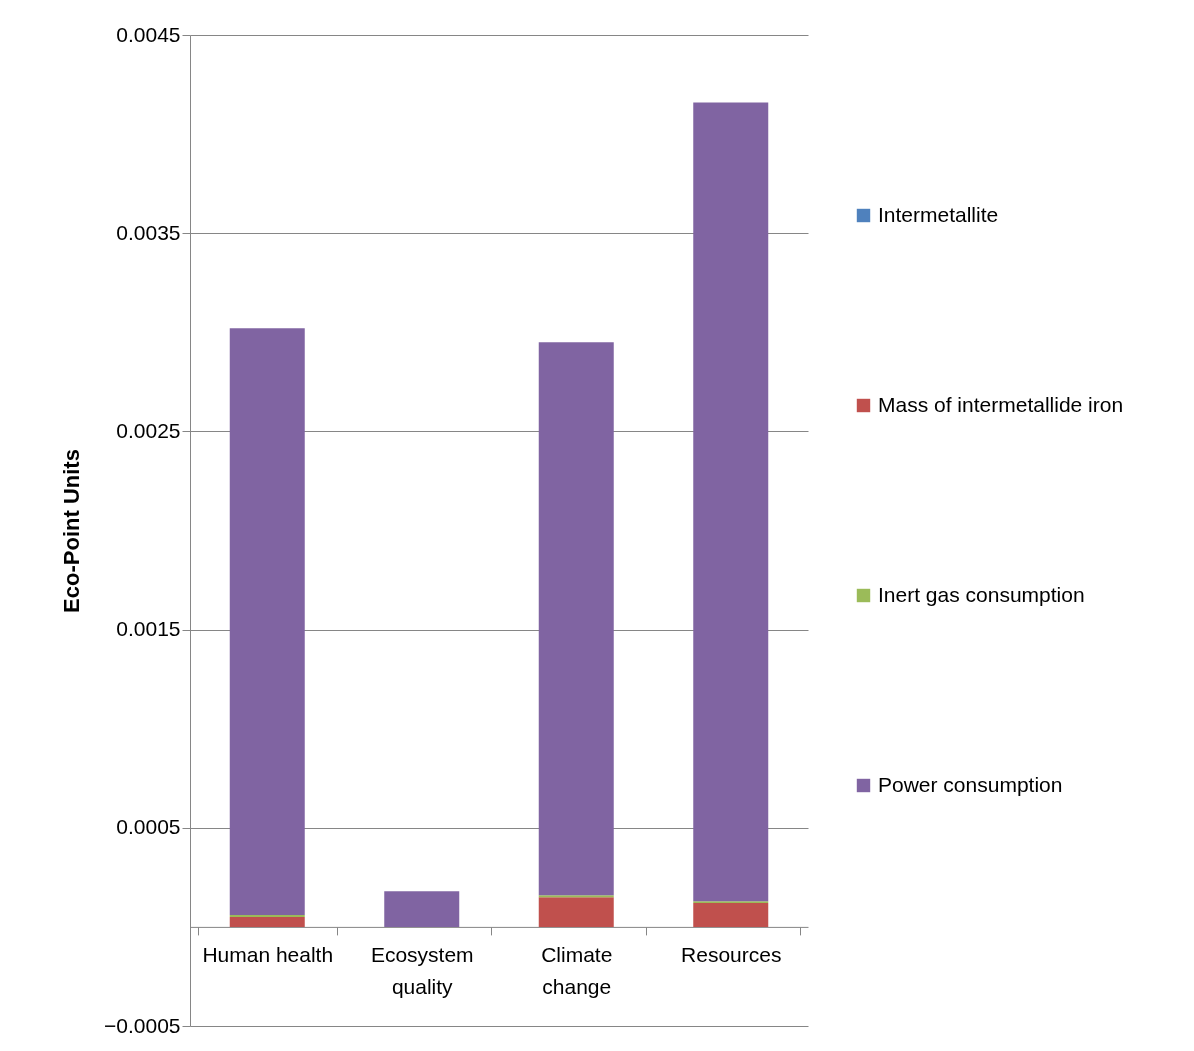 The height and width of the screenshot is (1051, 1194). Describe the element at coordinates (577, 971) in the screenshot. I see `x-tick-label: Climate change` at that location.